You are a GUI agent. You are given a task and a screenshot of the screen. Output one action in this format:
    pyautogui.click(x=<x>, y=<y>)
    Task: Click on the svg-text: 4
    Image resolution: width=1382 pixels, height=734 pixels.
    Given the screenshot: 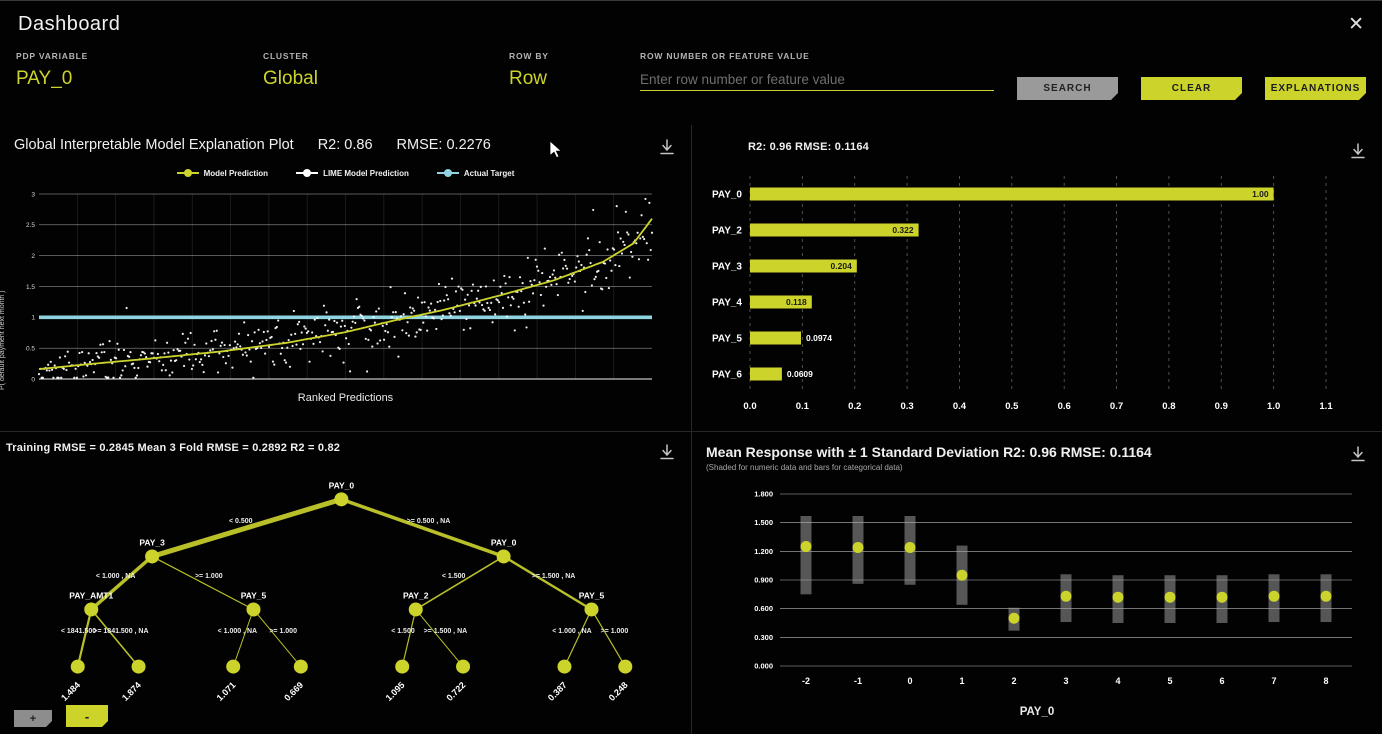 What is the action you would take?
    pyautogui.click(x=1117, y=681)
    